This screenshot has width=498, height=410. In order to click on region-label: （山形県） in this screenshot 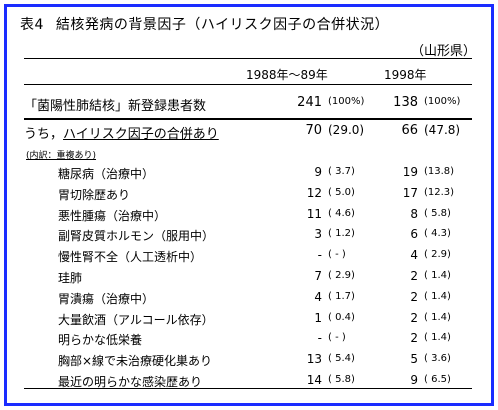, I will do `click(443, 51)`.